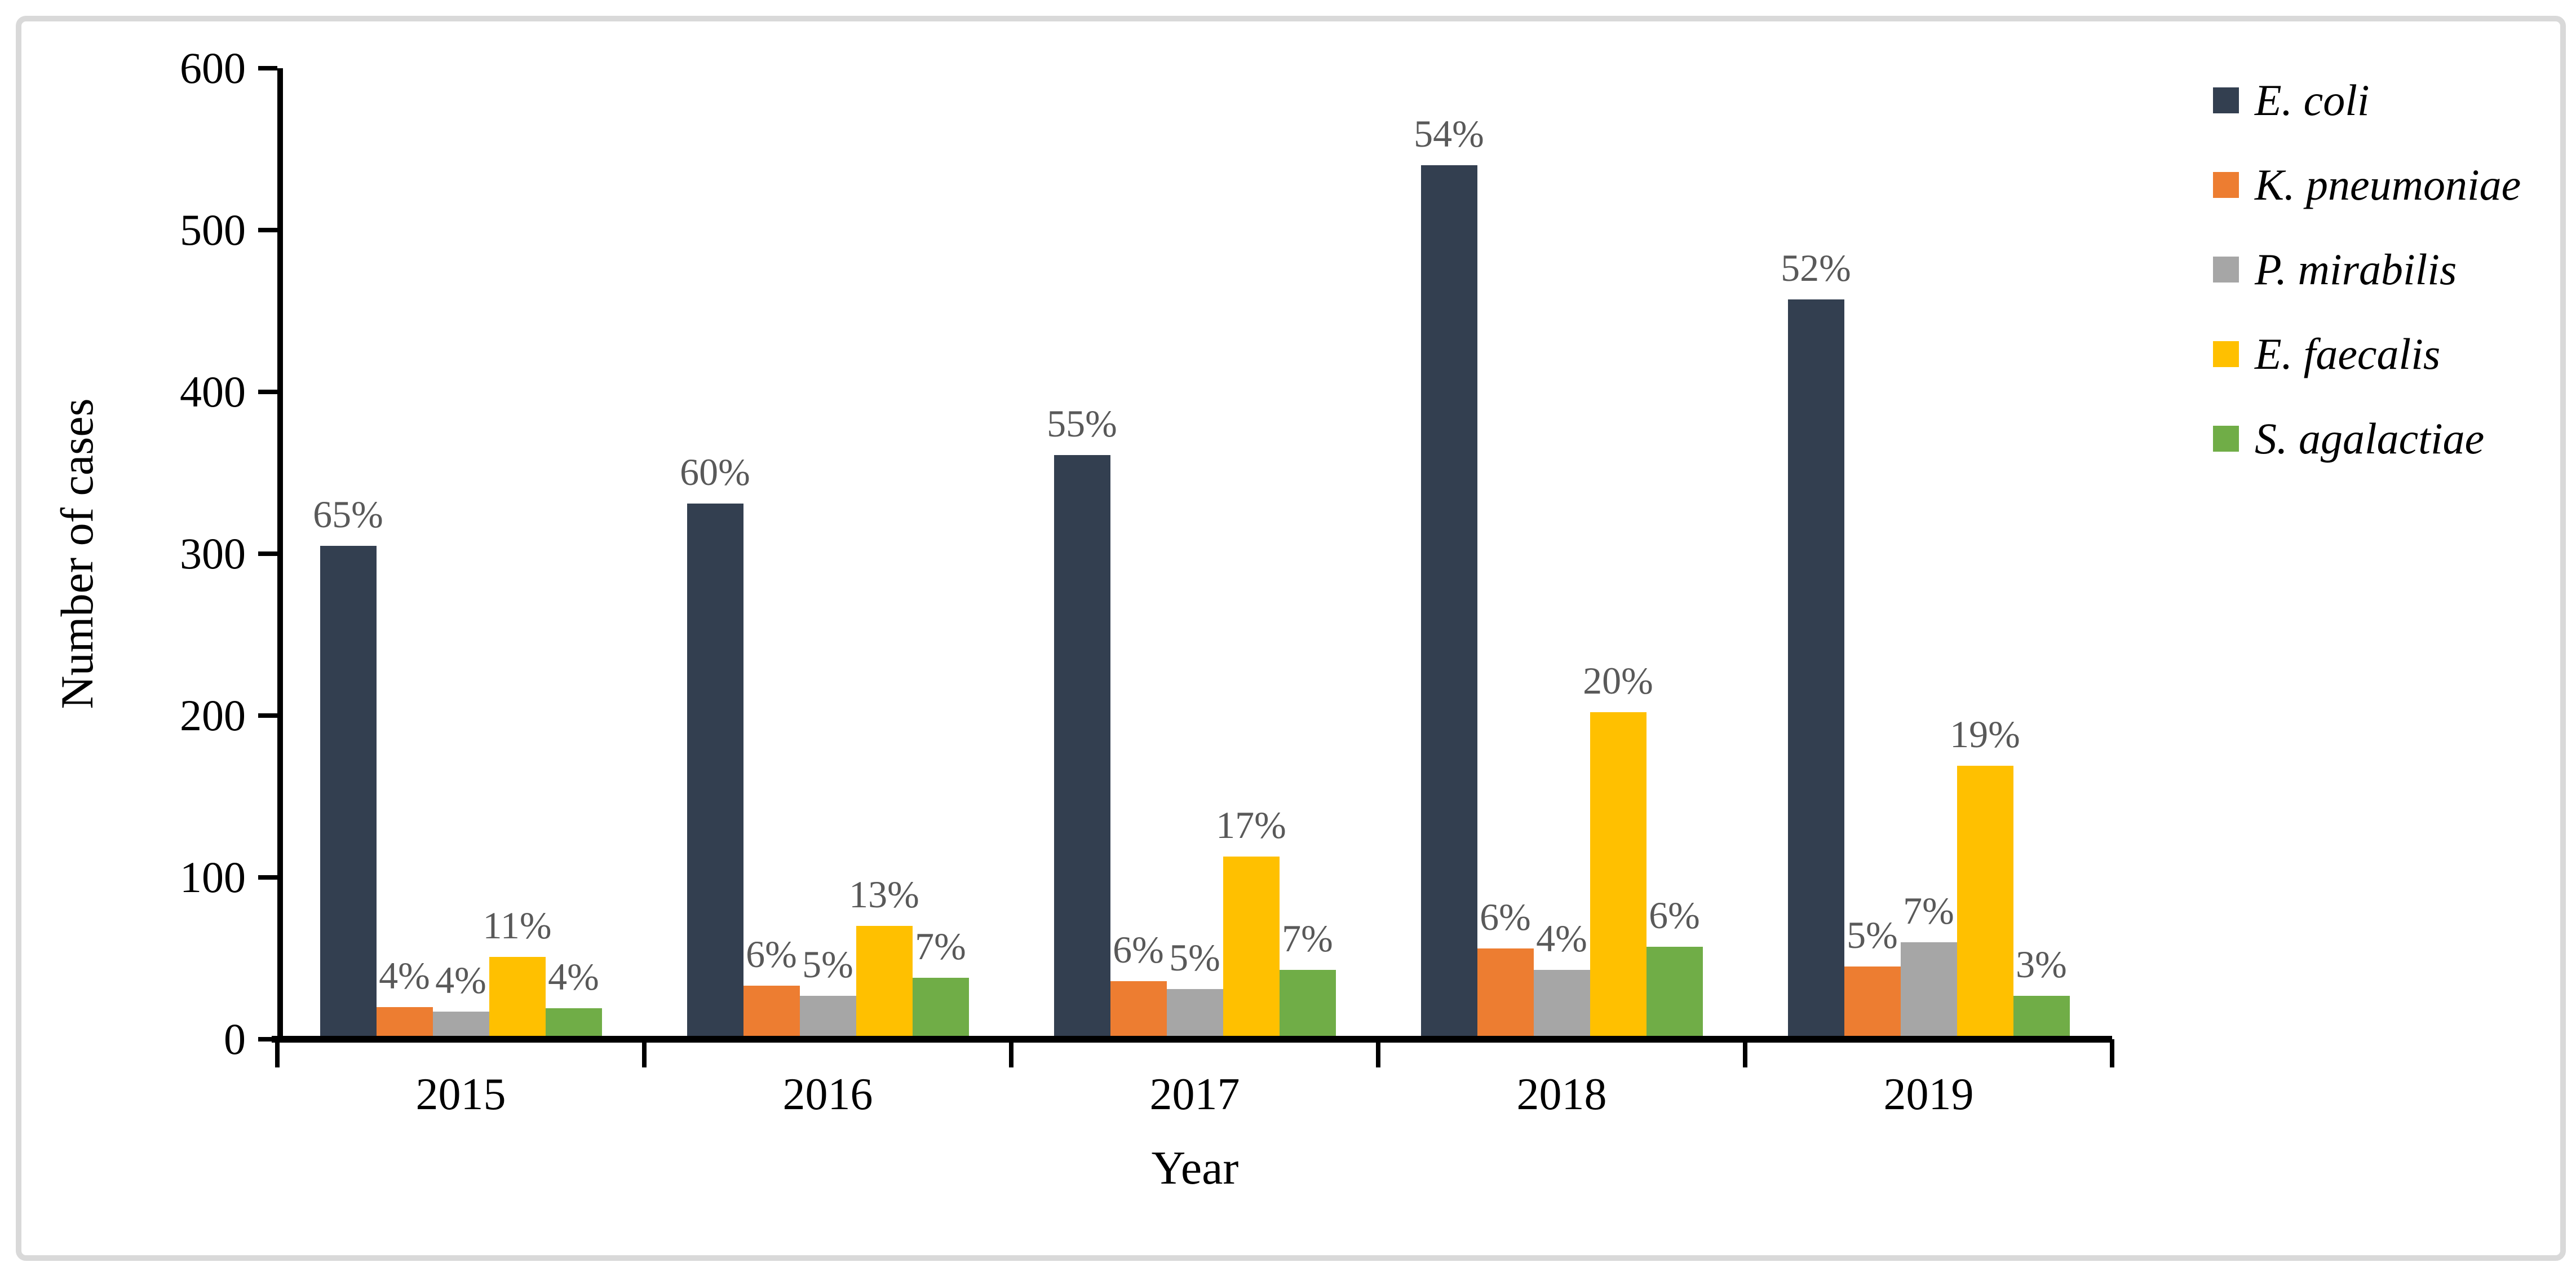  I want to click on legend-item-e-faecalis: E. faecalis, so click(2326, 354).